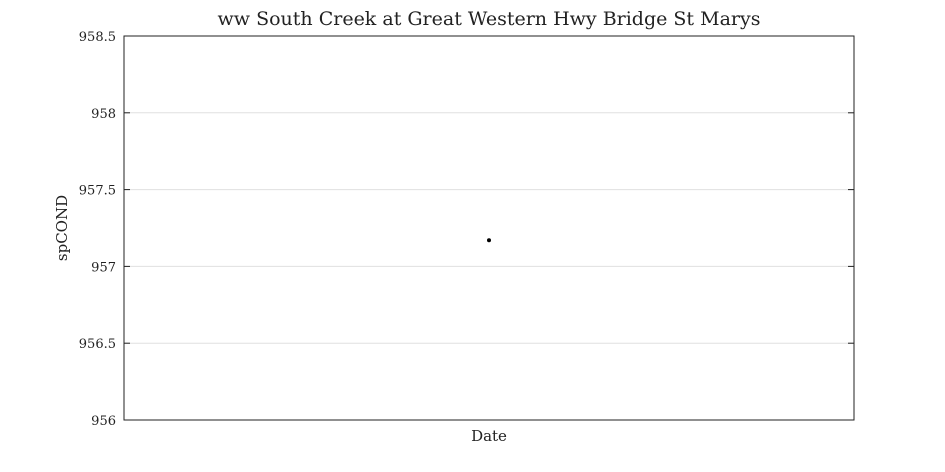 The width and height of the screenshot is (945, 472). I want to click on y-tick-label: 958, so click(103, 114).